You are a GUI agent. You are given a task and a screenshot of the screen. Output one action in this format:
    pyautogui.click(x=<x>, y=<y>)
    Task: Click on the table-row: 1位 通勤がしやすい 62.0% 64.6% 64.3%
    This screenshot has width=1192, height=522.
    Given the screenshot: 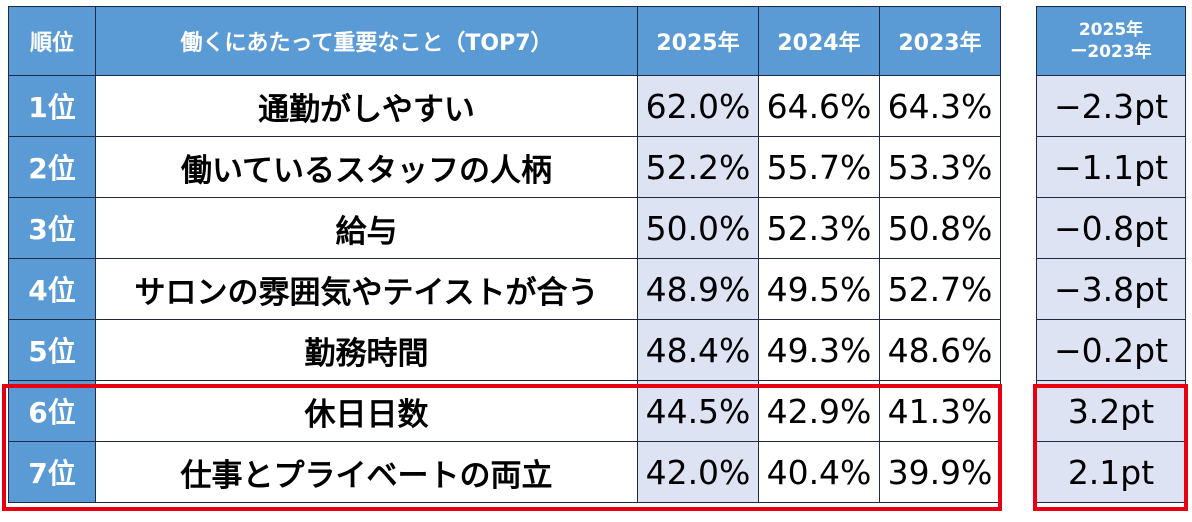 What is the action you would take?
    pyautogui.click(x=504, y=106)
    